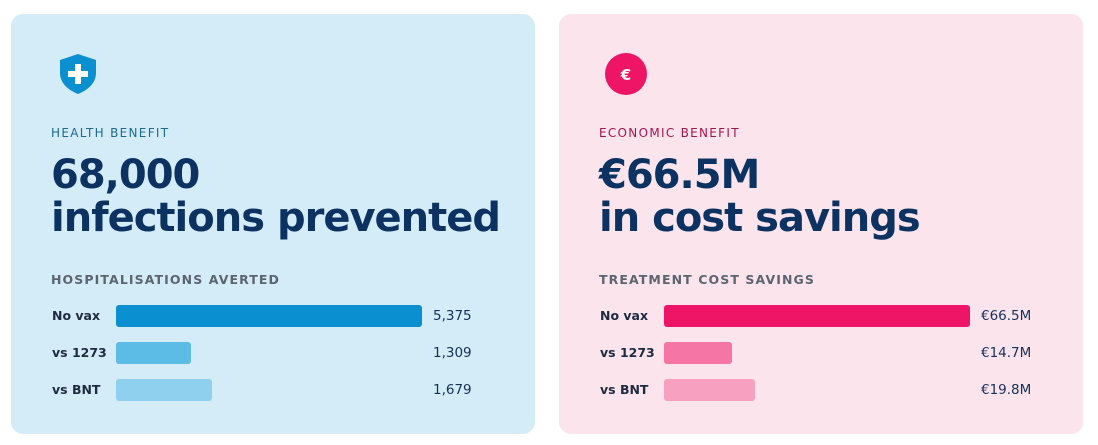 Image resolution: width=1098 pixels, height=445 pixels. Describe the element at coordinates (452, 353) in the screenshot. I see `bar-value: 1,309` at that location.